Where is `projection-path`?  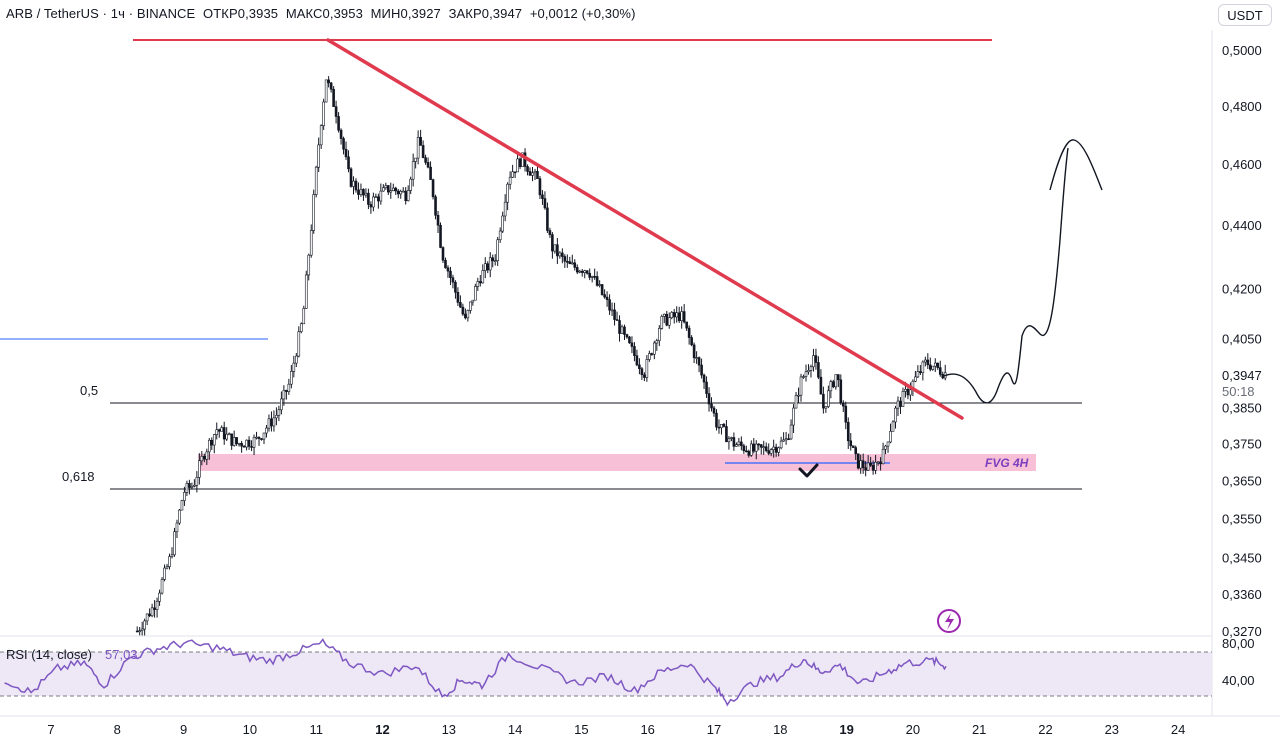
projection-path is located at coordinates (1006, 275).